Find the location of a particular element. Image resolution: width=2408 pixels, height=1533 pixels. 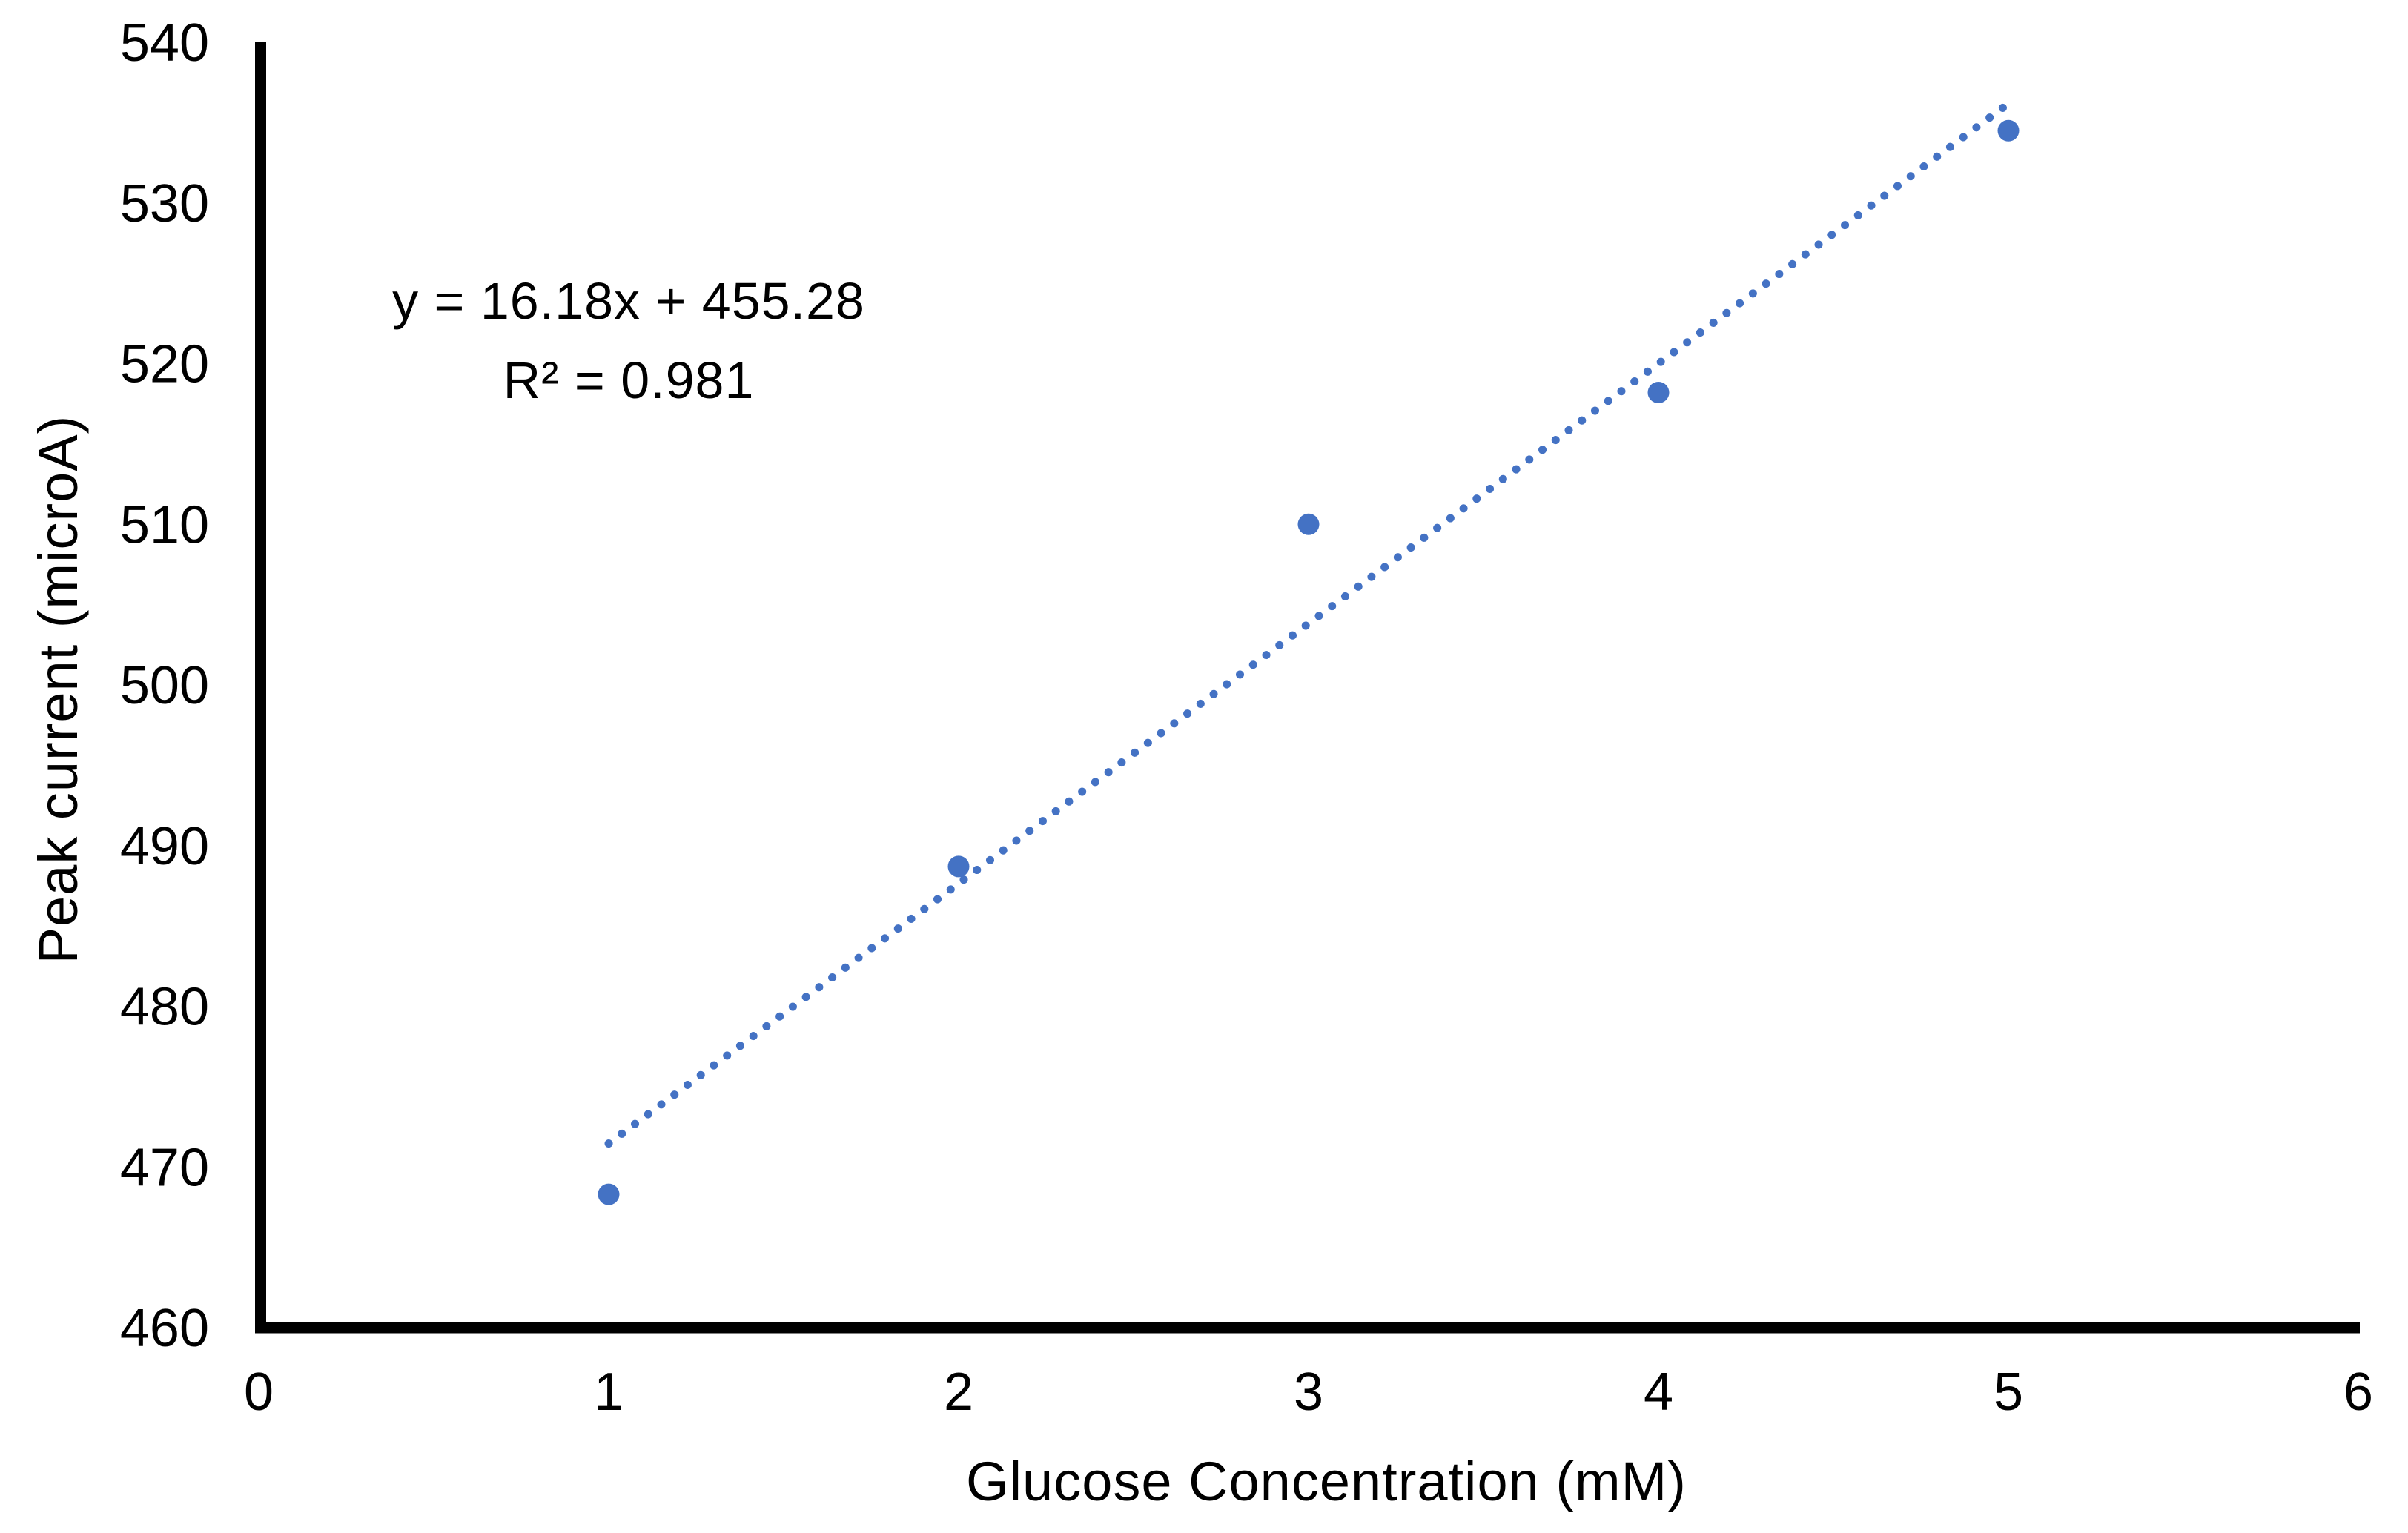

y-tick-label: 490 is located at coordinates (164, 846).